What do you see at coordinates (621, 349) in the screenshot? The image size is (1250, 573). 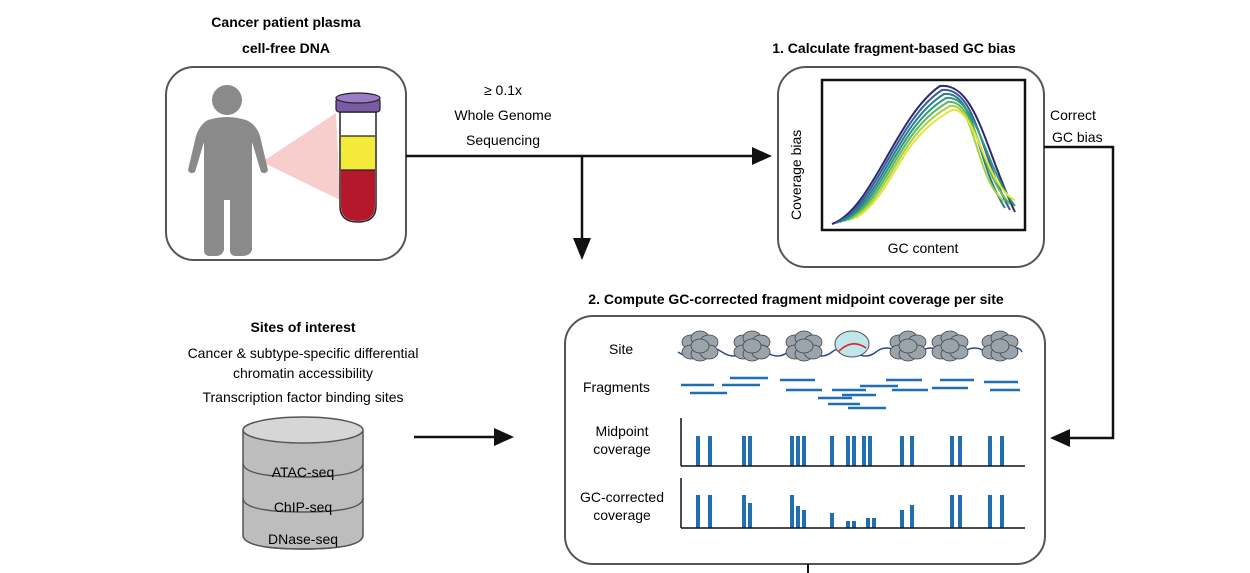 I see `row-label-site: Site` at bounding box center [621, 349].